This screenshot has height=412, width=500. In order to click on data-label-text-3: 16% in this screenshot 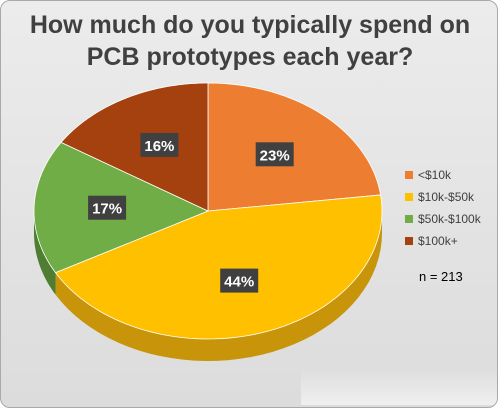, I will do `click(159, 146)`.